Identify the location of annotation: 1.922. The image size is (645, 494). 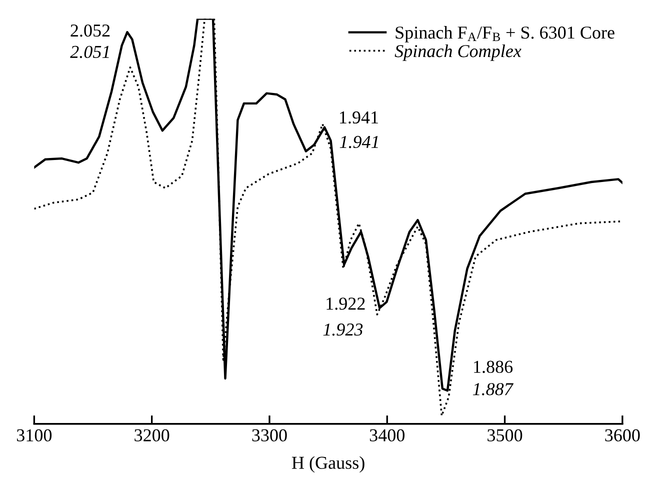
(345, 304).